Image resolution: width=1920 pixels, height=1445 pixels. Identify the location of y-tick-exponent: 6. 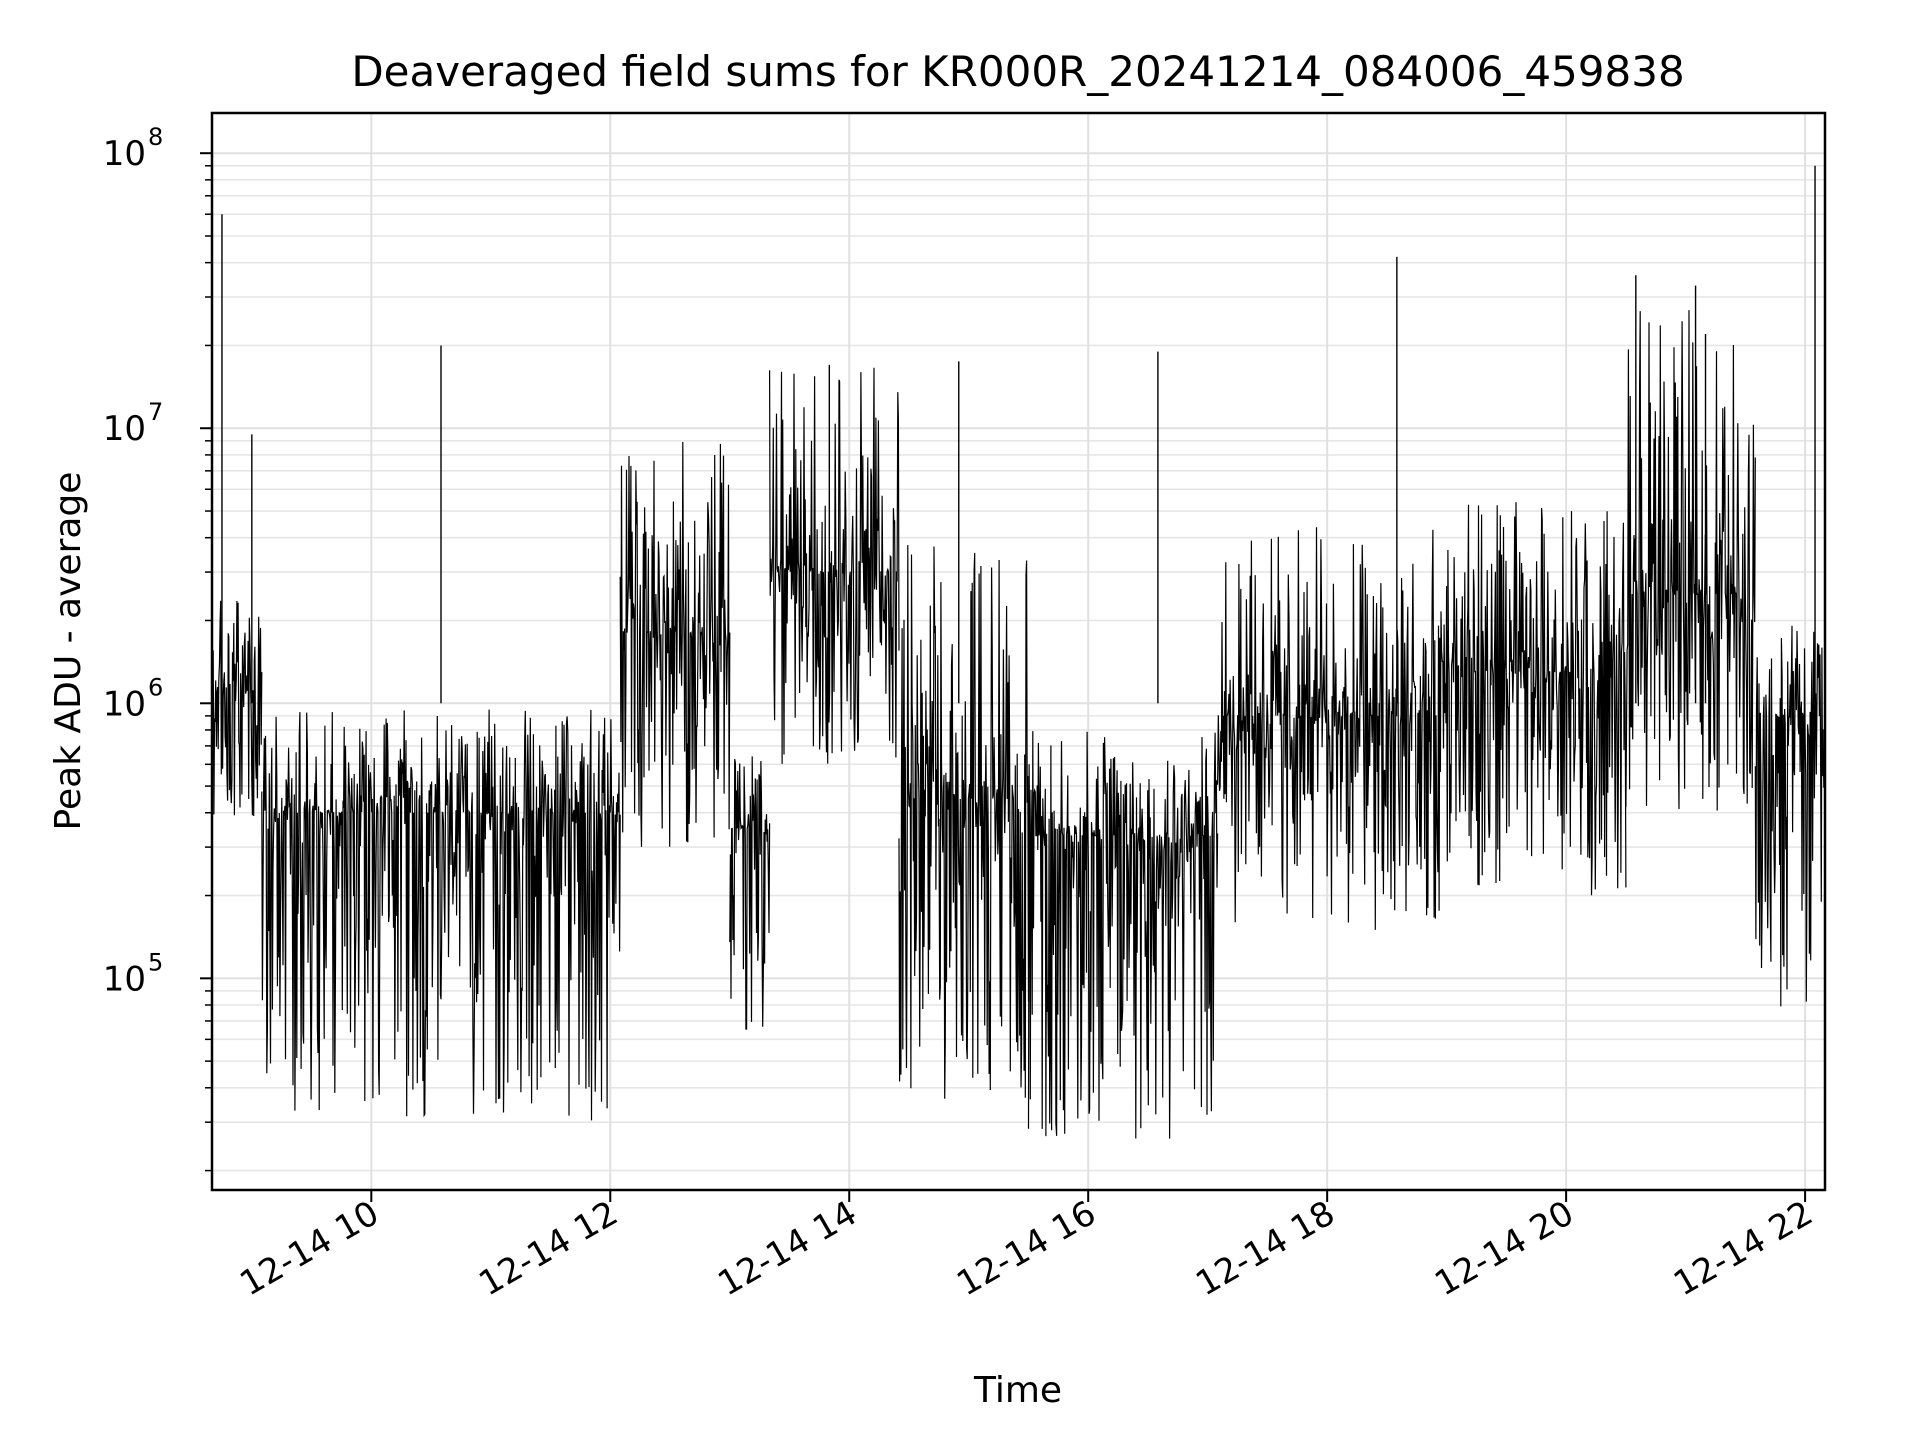
(155, 687).